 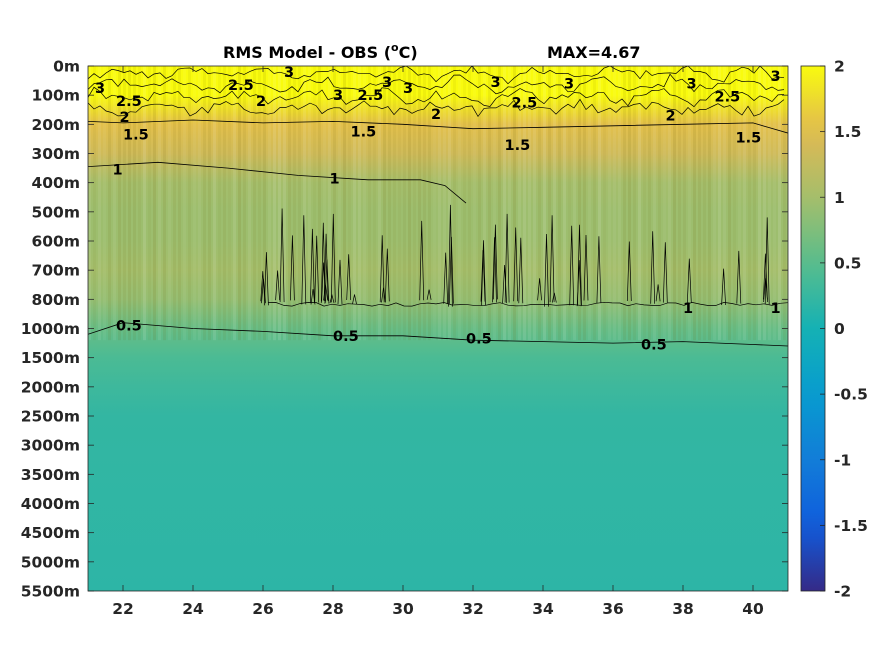 I want to click on contour-label: 2.5, so click(x=728, y=98).